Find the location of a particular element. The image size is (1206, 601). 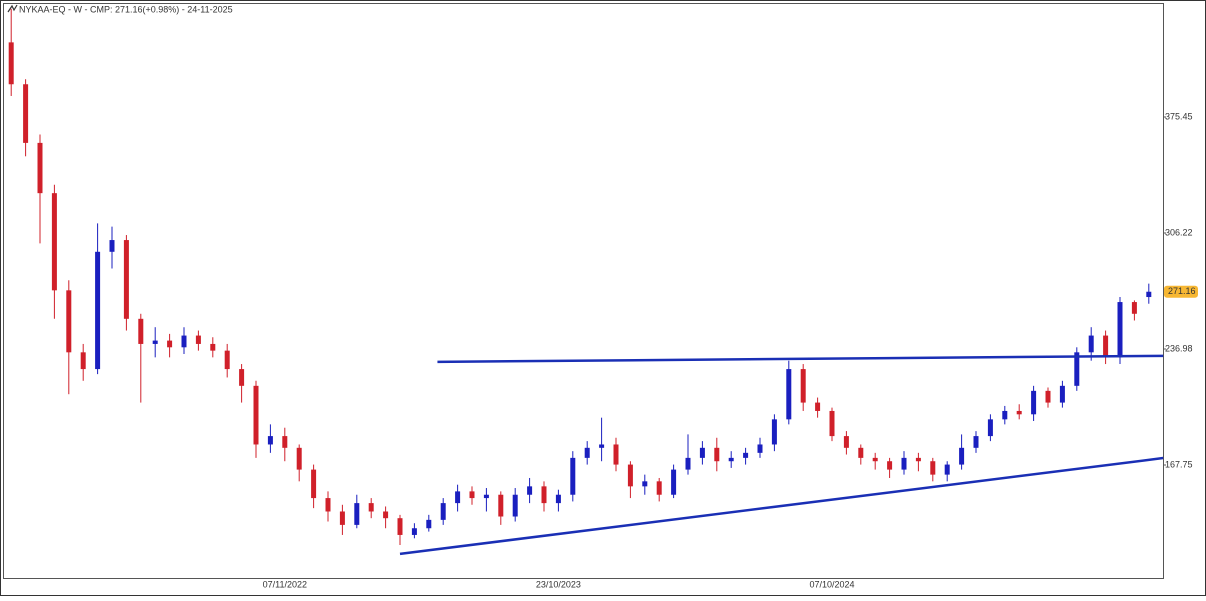

chart-icon is located at coordinates (12, 8).